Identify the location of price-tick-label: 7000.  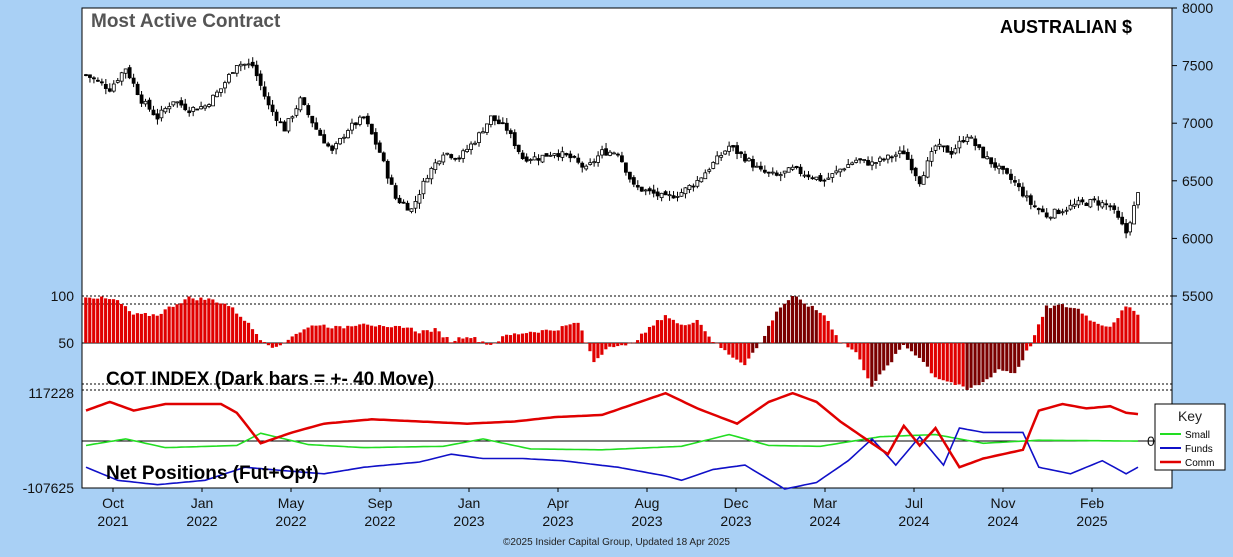
(1197, 123).